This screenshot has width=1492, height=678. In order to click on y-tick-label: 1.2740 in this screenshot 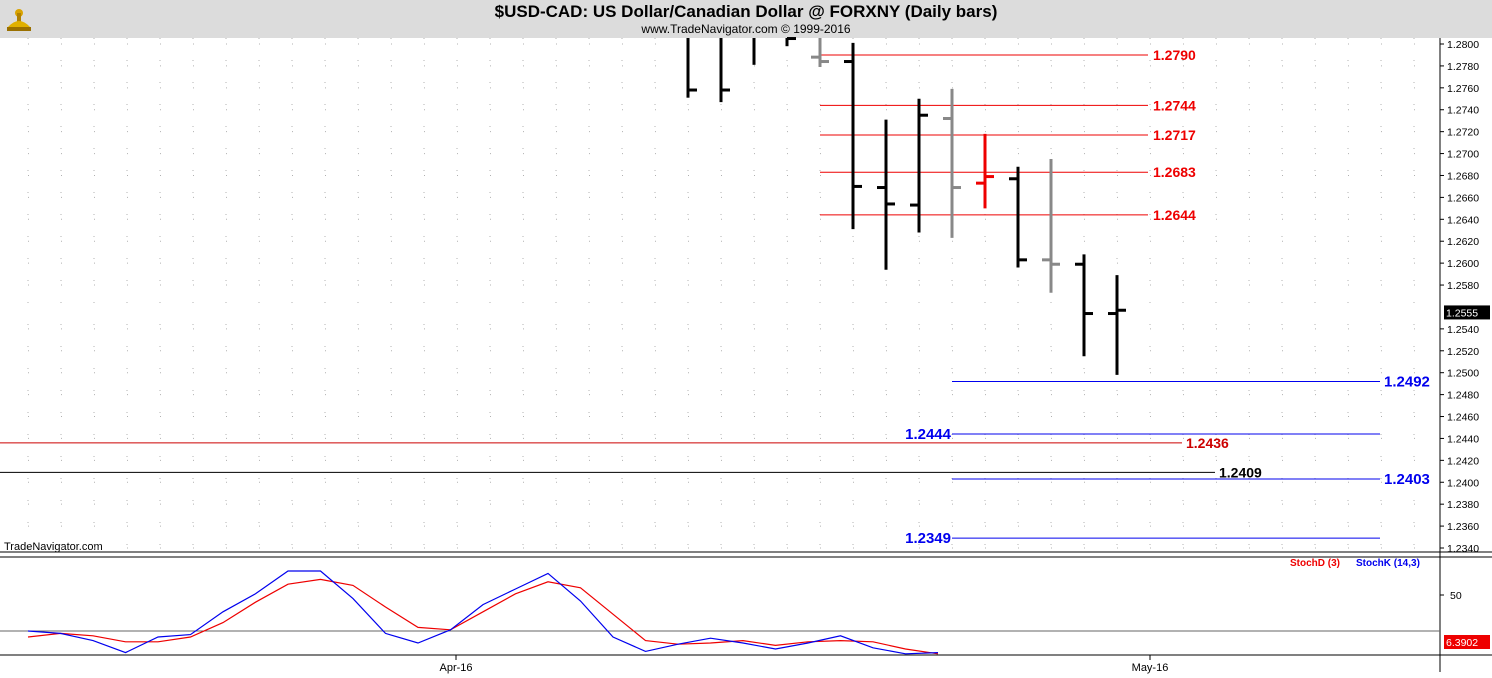, I will do `click(1463, 111)`.